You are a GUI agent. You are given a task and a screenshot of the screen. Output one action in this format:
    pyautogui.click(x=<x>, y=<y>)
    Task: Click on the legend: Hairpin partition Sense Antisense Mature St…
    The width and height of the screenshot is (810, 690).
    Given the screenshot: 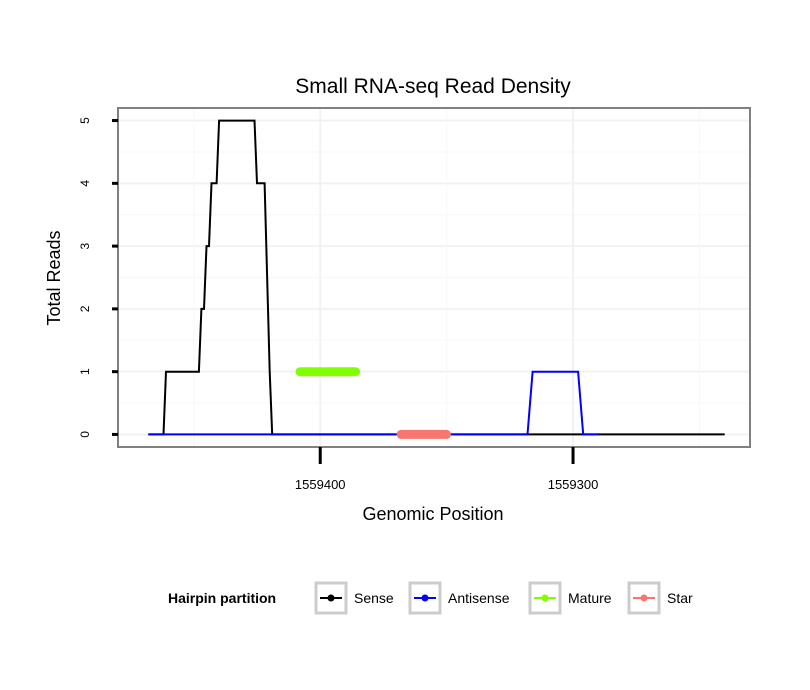 What is the action you would take?
    pyautogui.click(x=430, y=598)
    